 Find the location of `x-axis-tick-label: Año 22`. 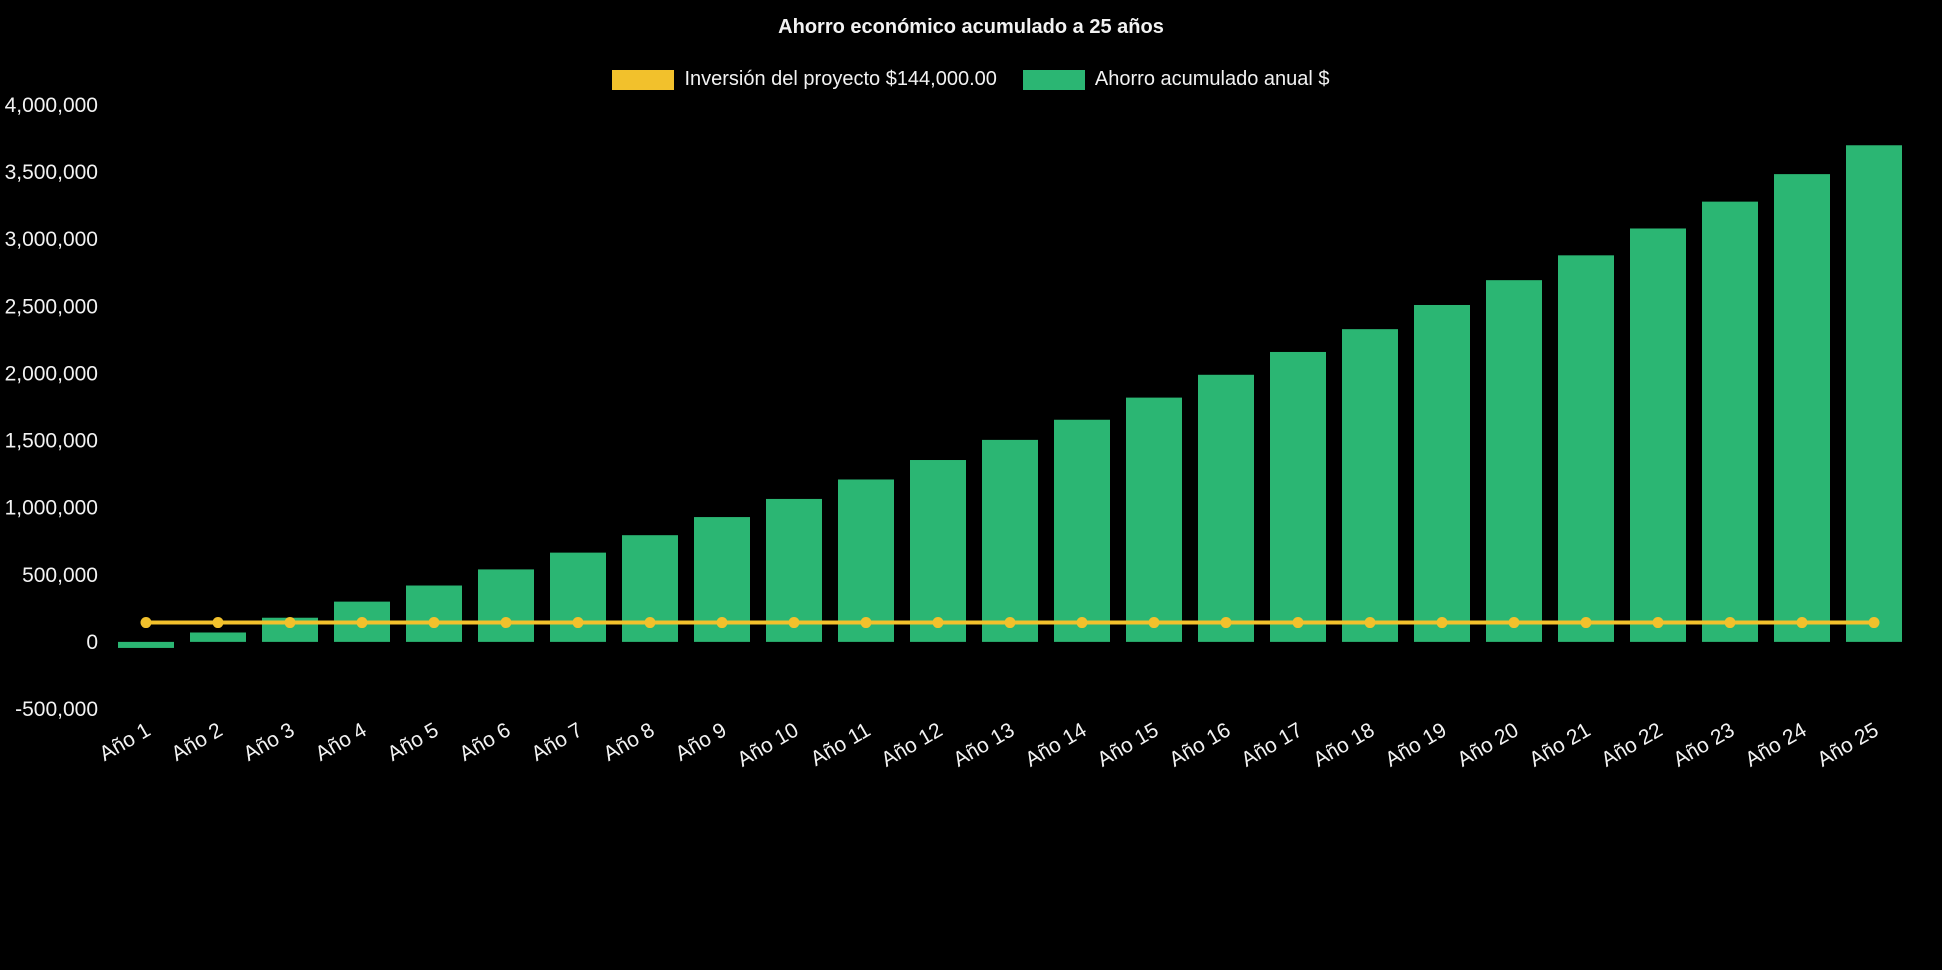

x-axis-tick-label: Año 22 is located at coordinates (1631, 744).